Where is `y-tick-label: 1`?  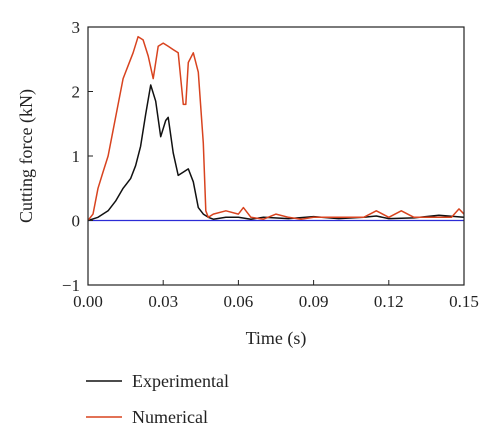
y-tick-label: 1 is located at coordinates (76, 156).